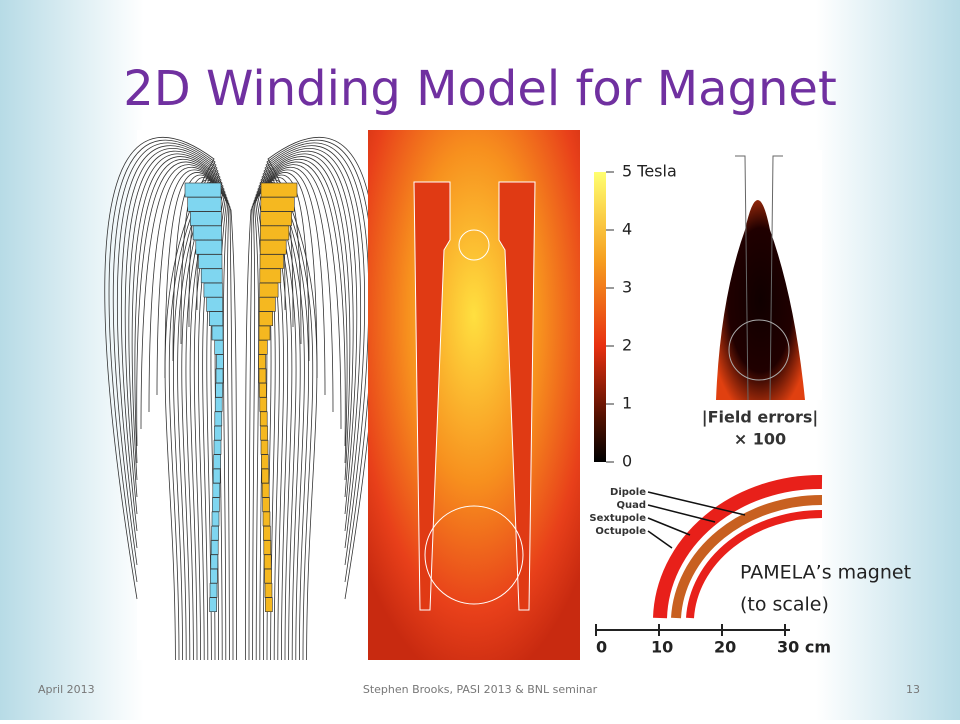 The image size is (960, 724). Describe the element at coordinates (627, 403) in the screenshot. I see `colorbar-tick-label: 1` at that location.